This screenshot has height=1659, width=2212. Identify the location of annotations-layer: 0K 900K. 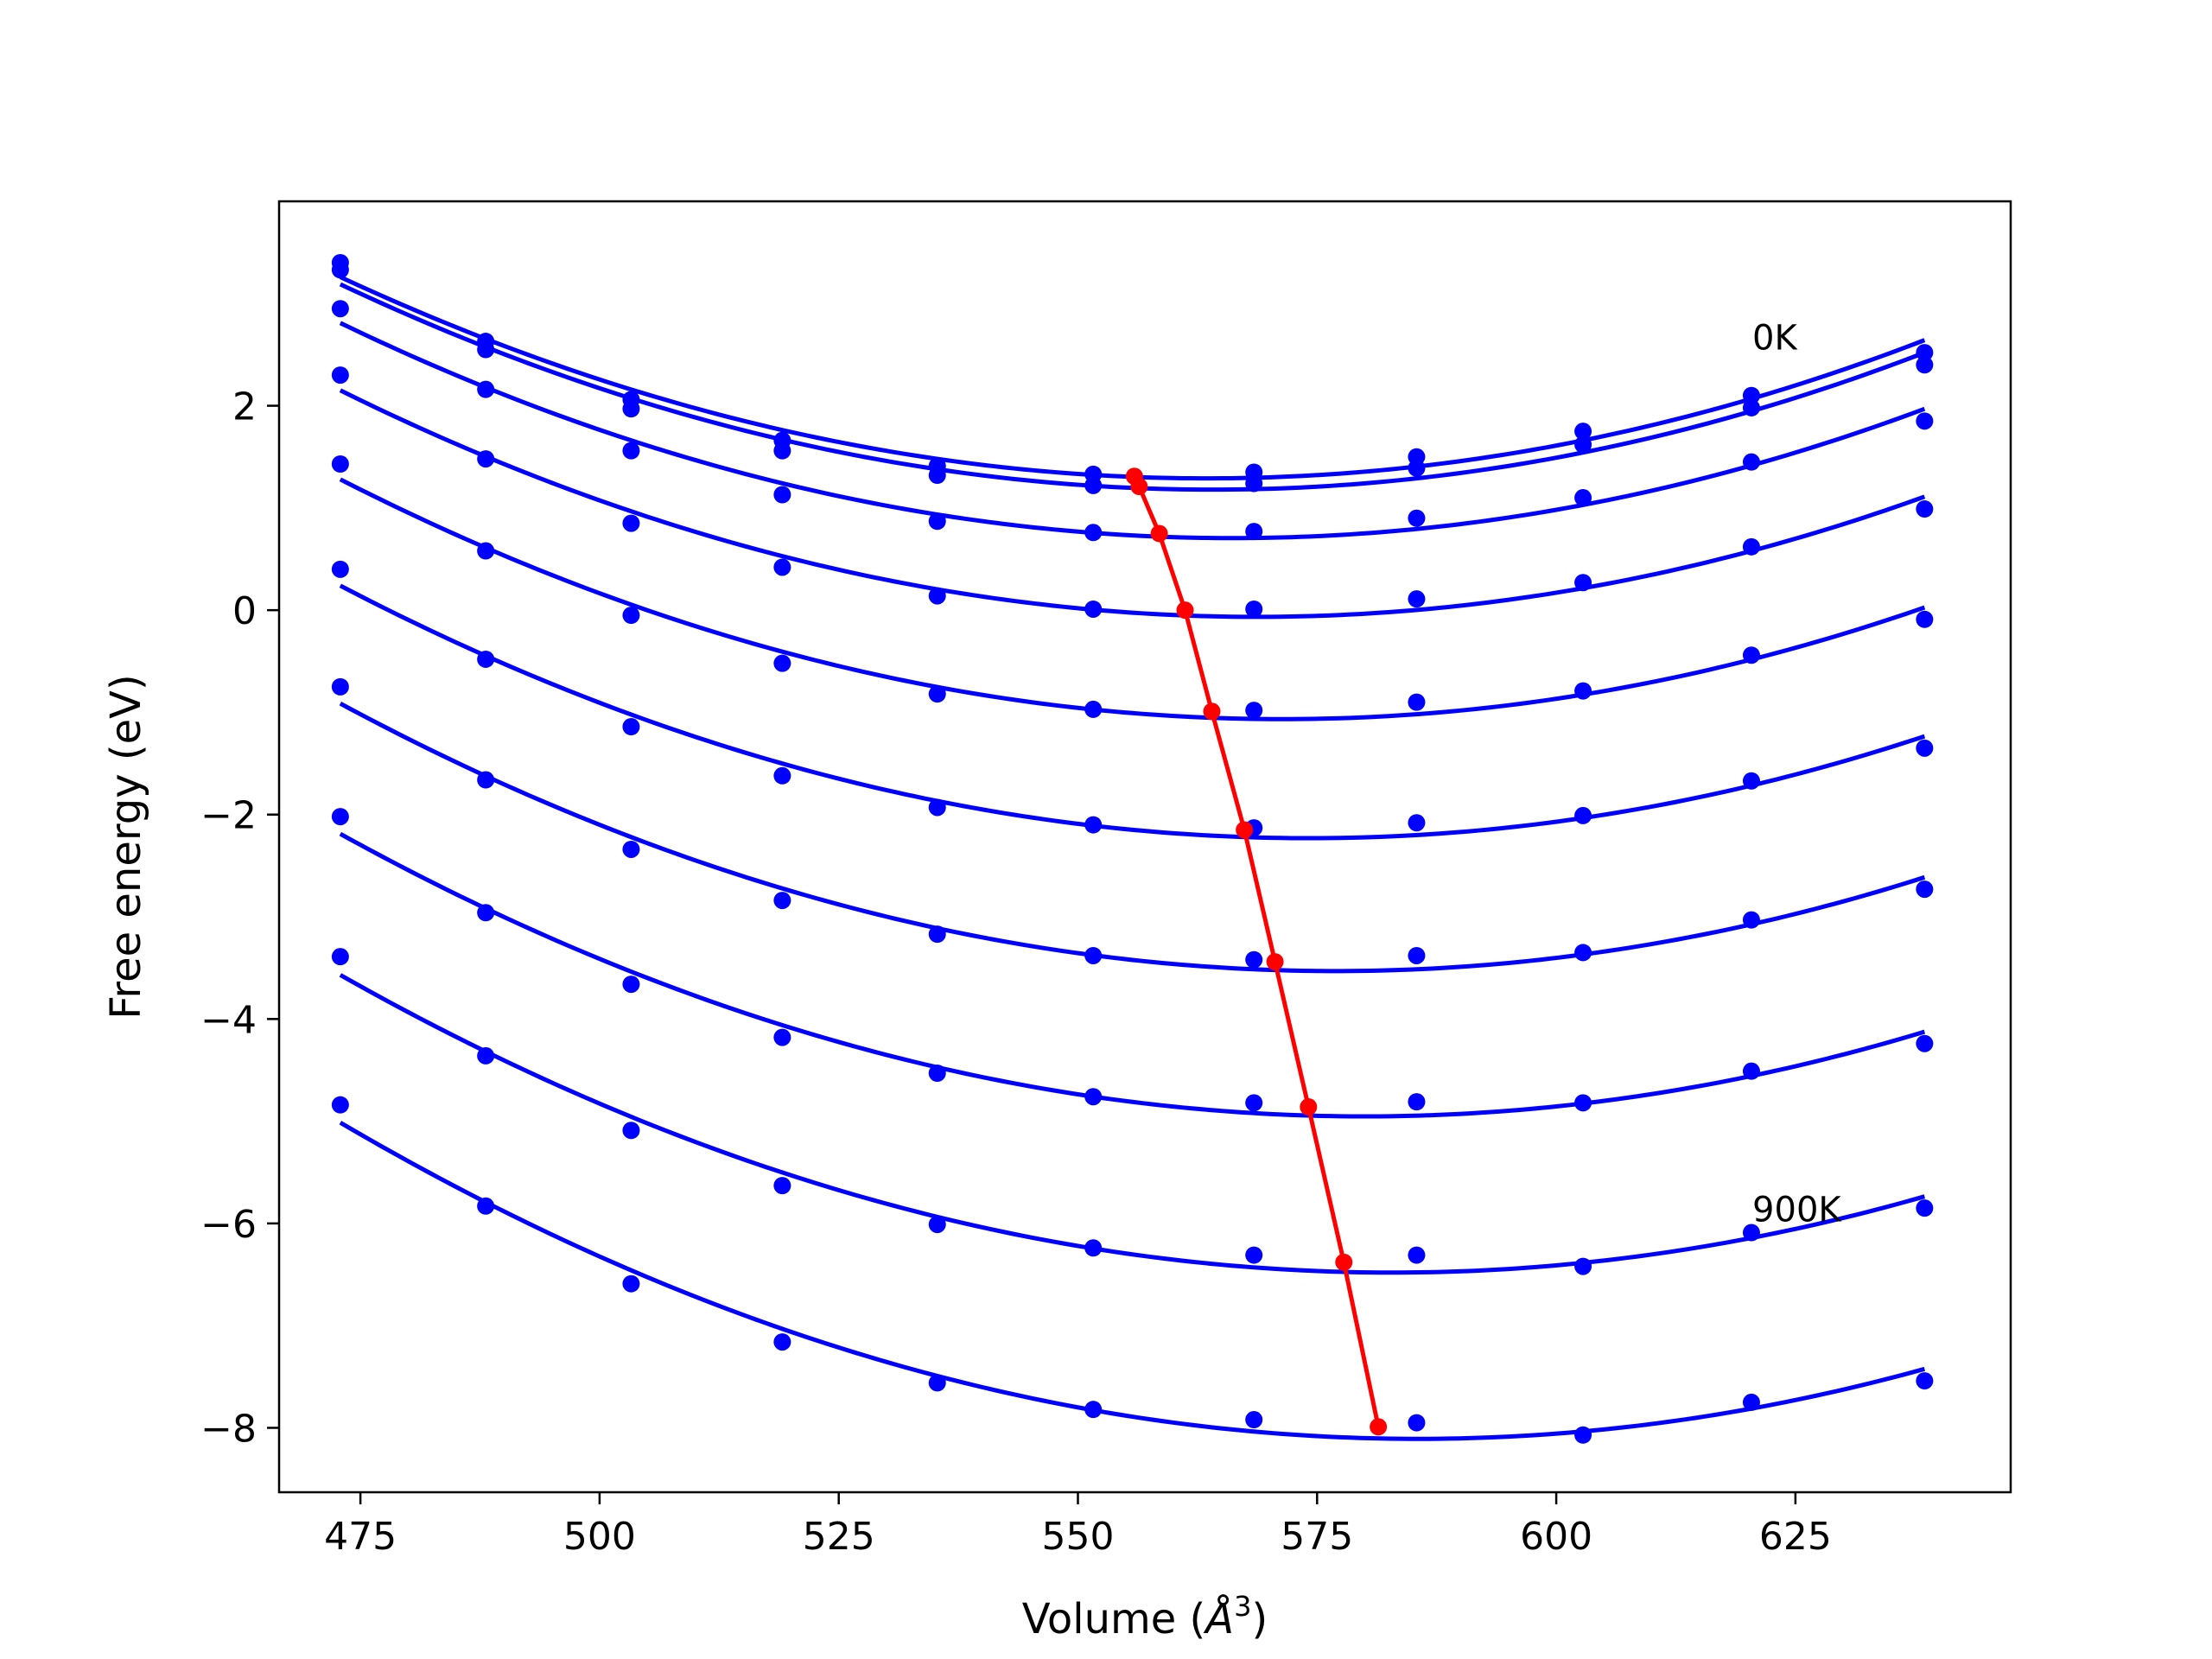
(1797, 774).